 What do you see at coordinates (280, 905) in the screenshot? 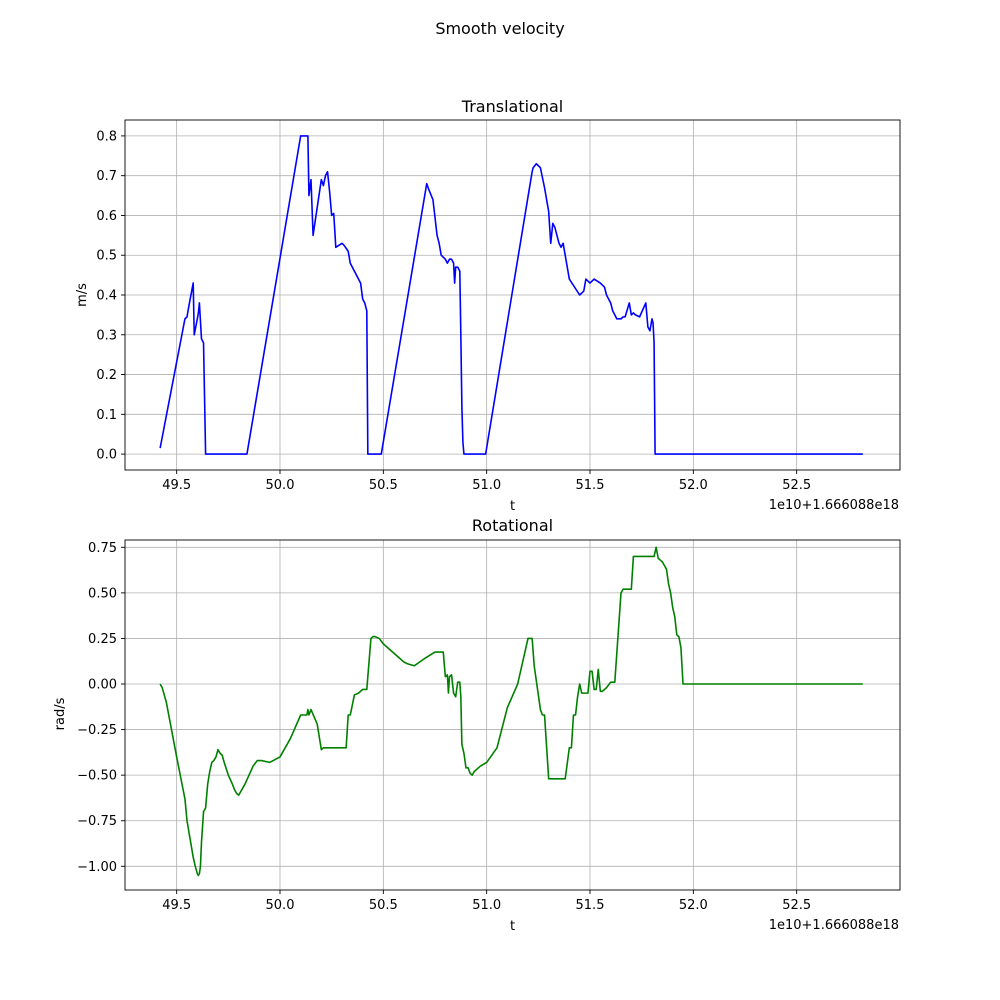
I see `rotational-xtick-label: 50.0` at bounding box center [280, 905].